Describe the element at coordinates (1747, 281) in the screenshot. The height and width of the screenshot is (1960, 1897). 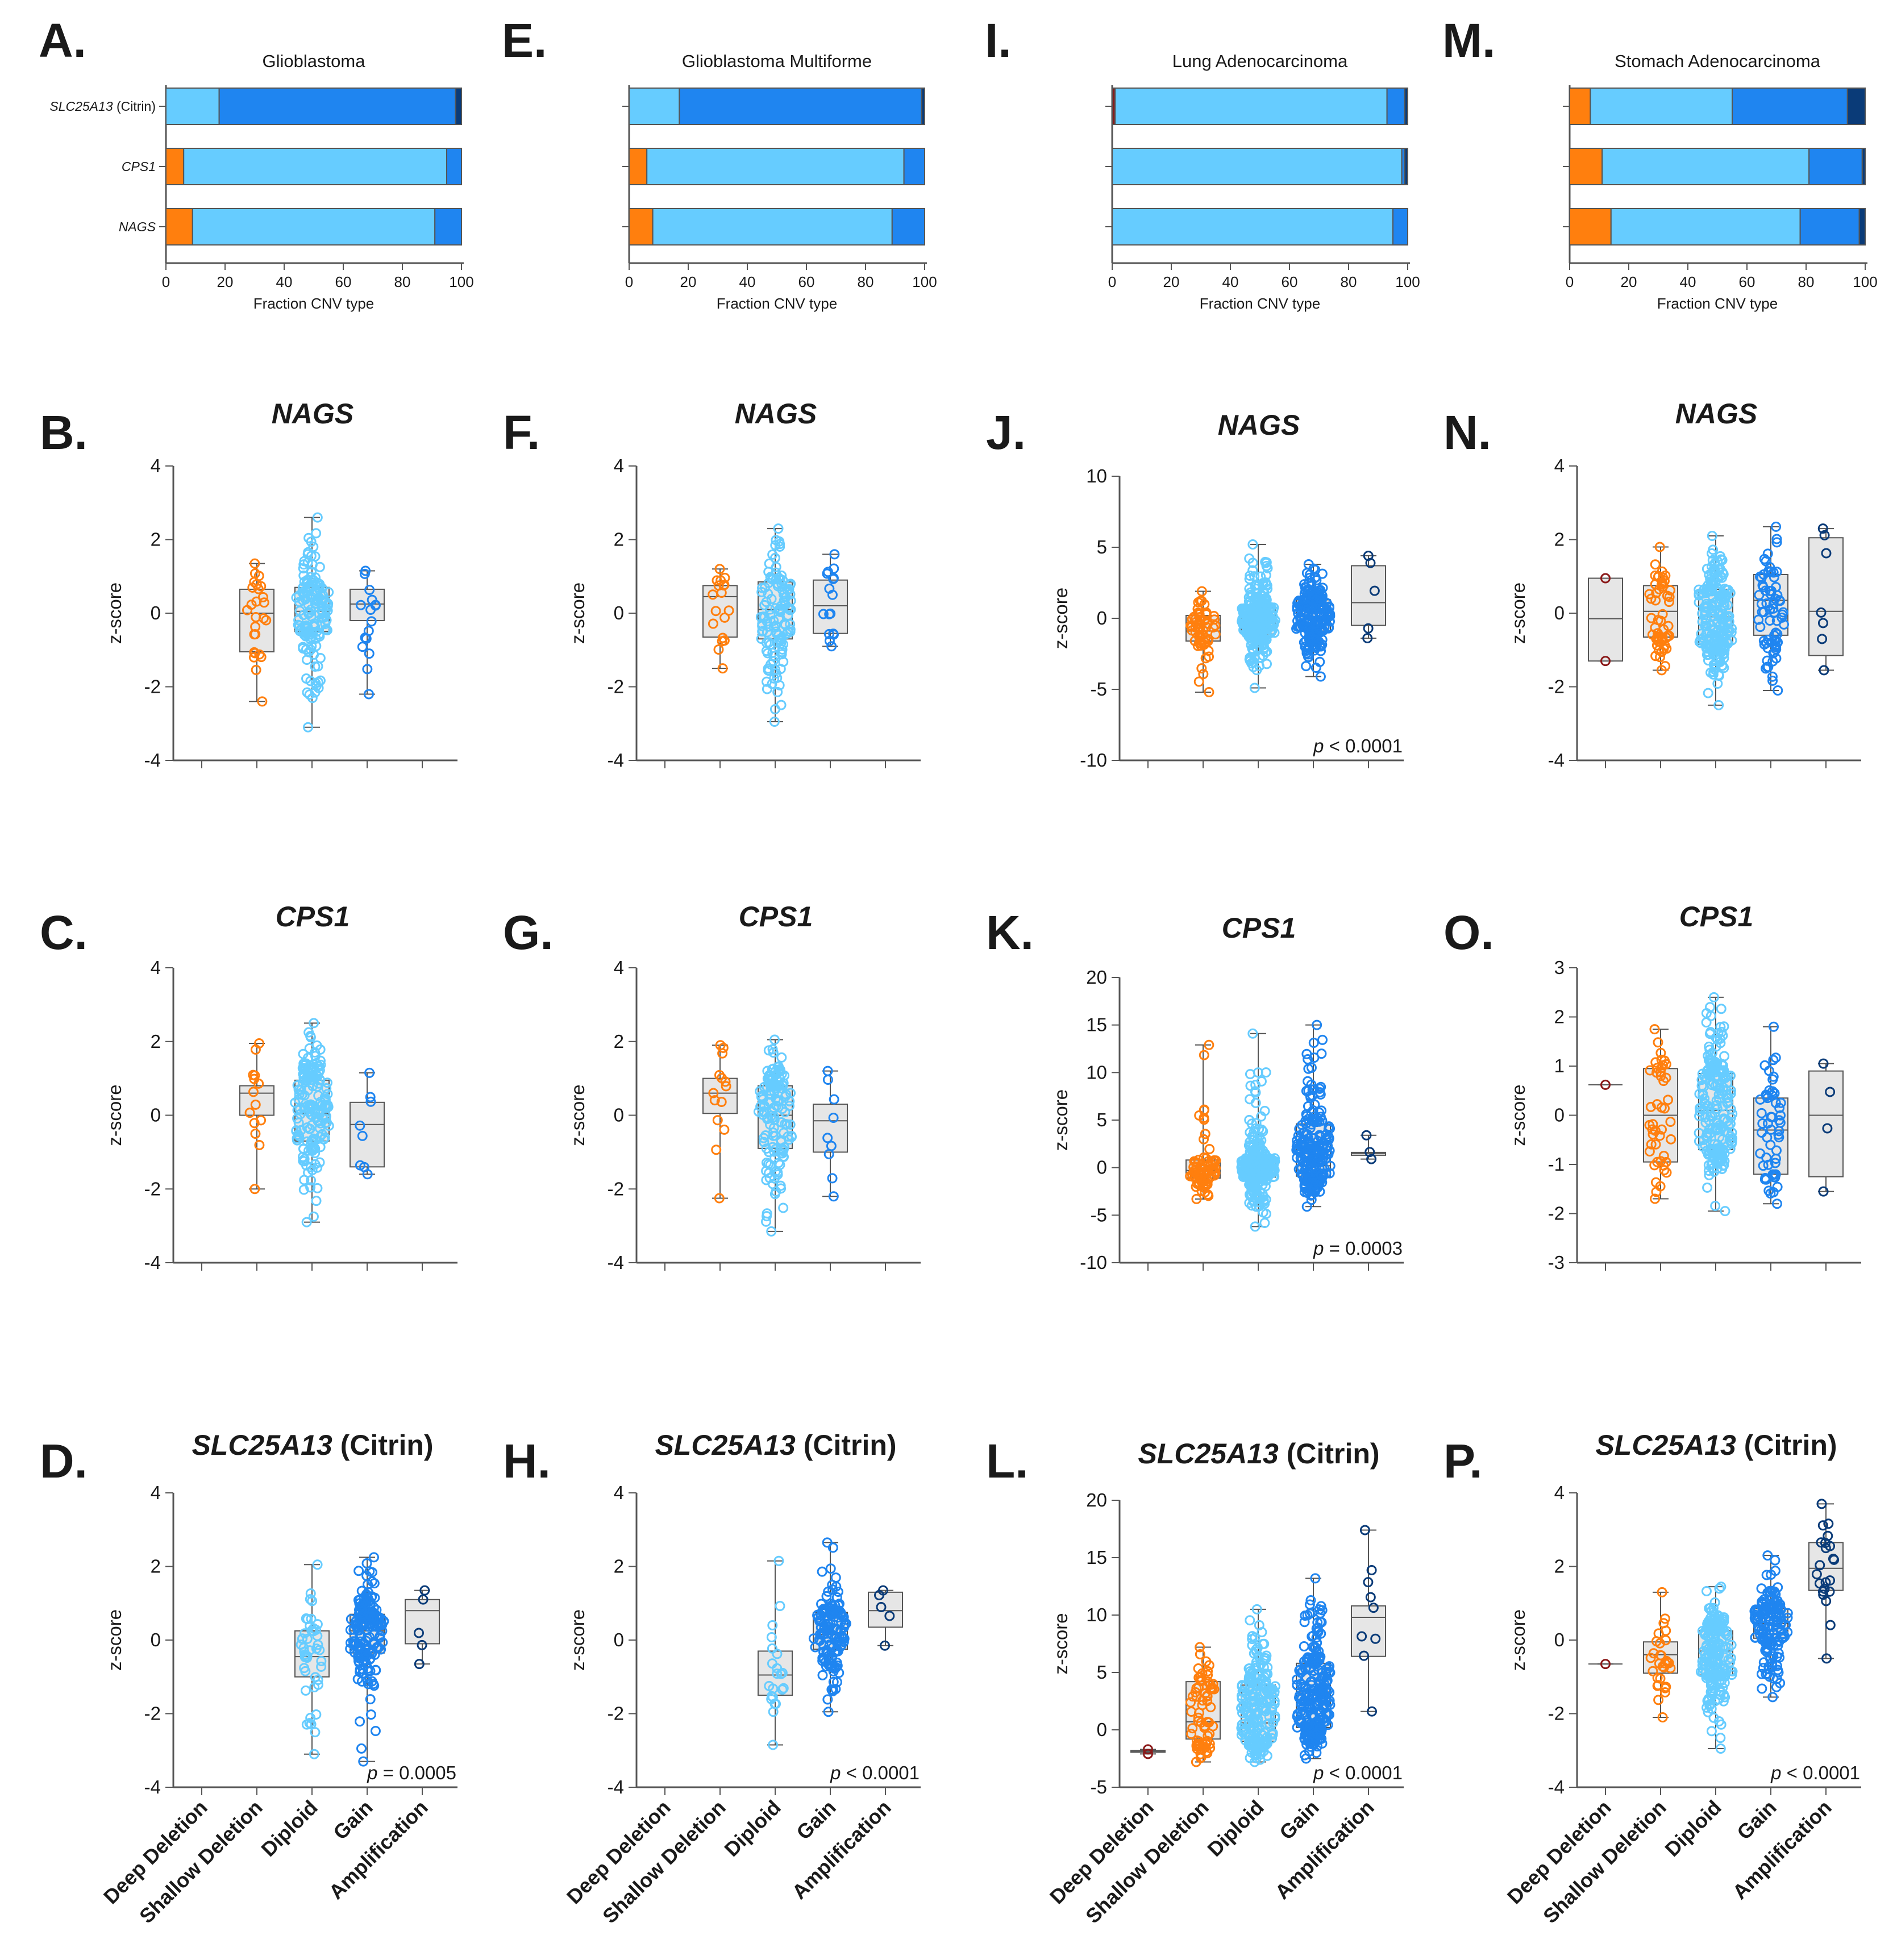
I see `bar-x-tick-label: 60` at that location.